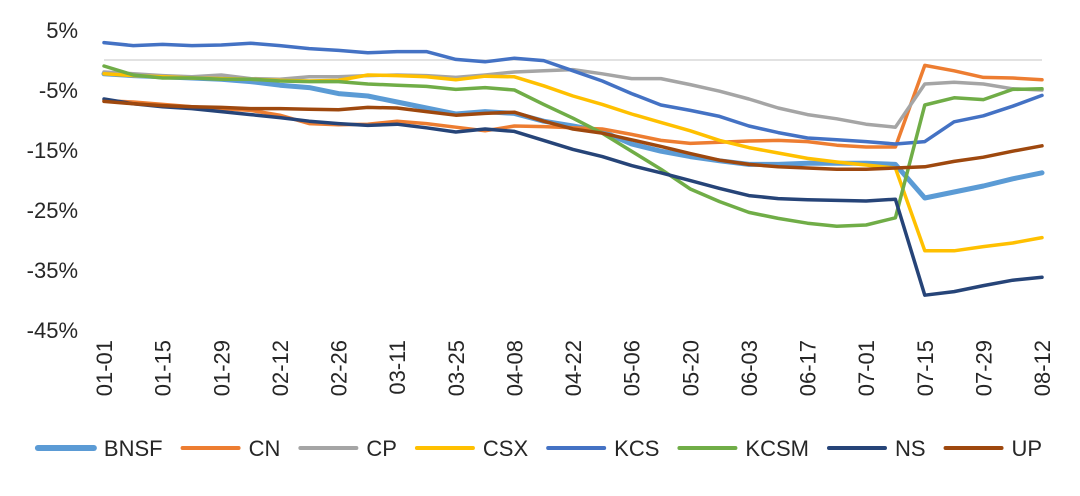  Describe the element at coordinates (632, 368) in the screenshot. I see `x-tick-label: 05-06` at that location.